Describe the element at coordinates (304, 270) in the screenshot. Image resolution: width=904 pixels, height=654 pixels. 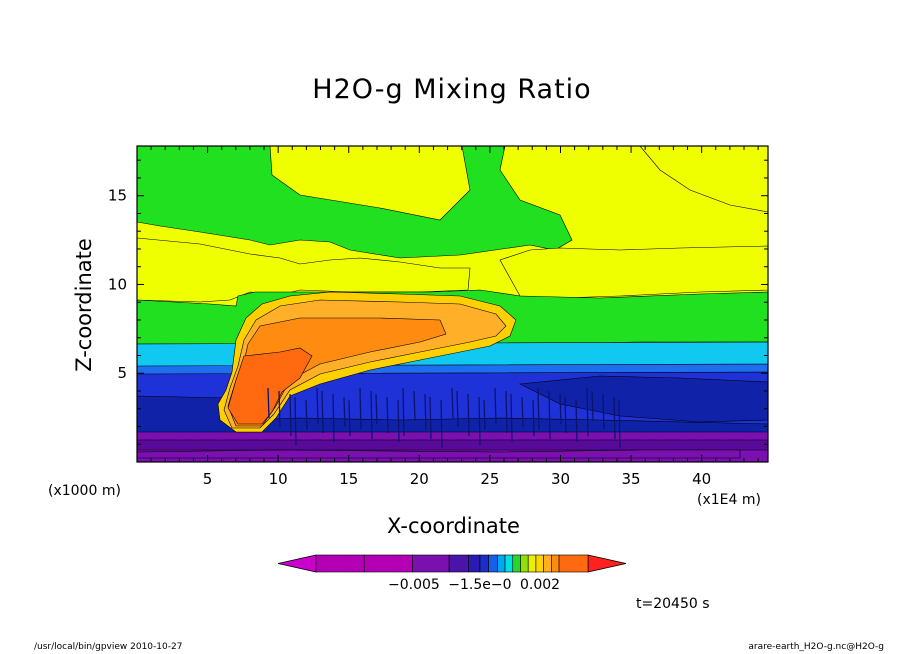
I see `band-yellow-left` at that location.